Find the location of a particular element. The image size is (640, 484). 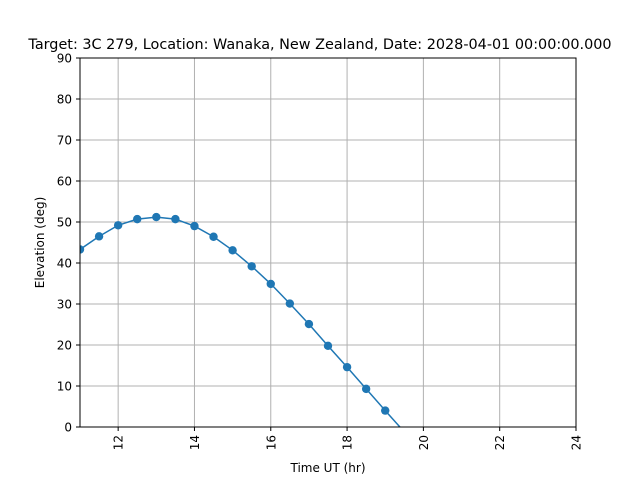

y-tick-label: 90 is located at coordinates (64, 59).